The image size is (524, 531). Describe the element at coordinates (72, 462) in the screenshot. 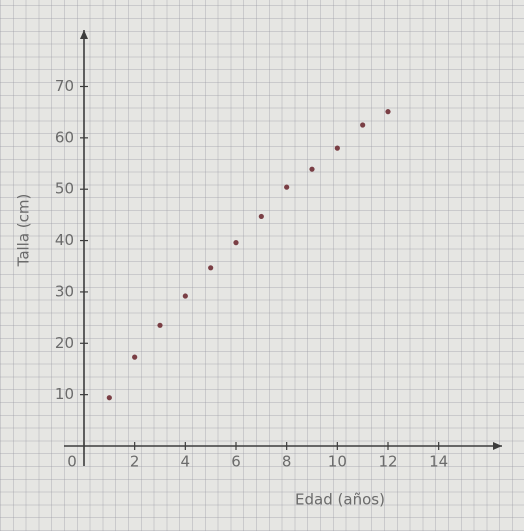

I see `x-tick-label: 0` at that location.